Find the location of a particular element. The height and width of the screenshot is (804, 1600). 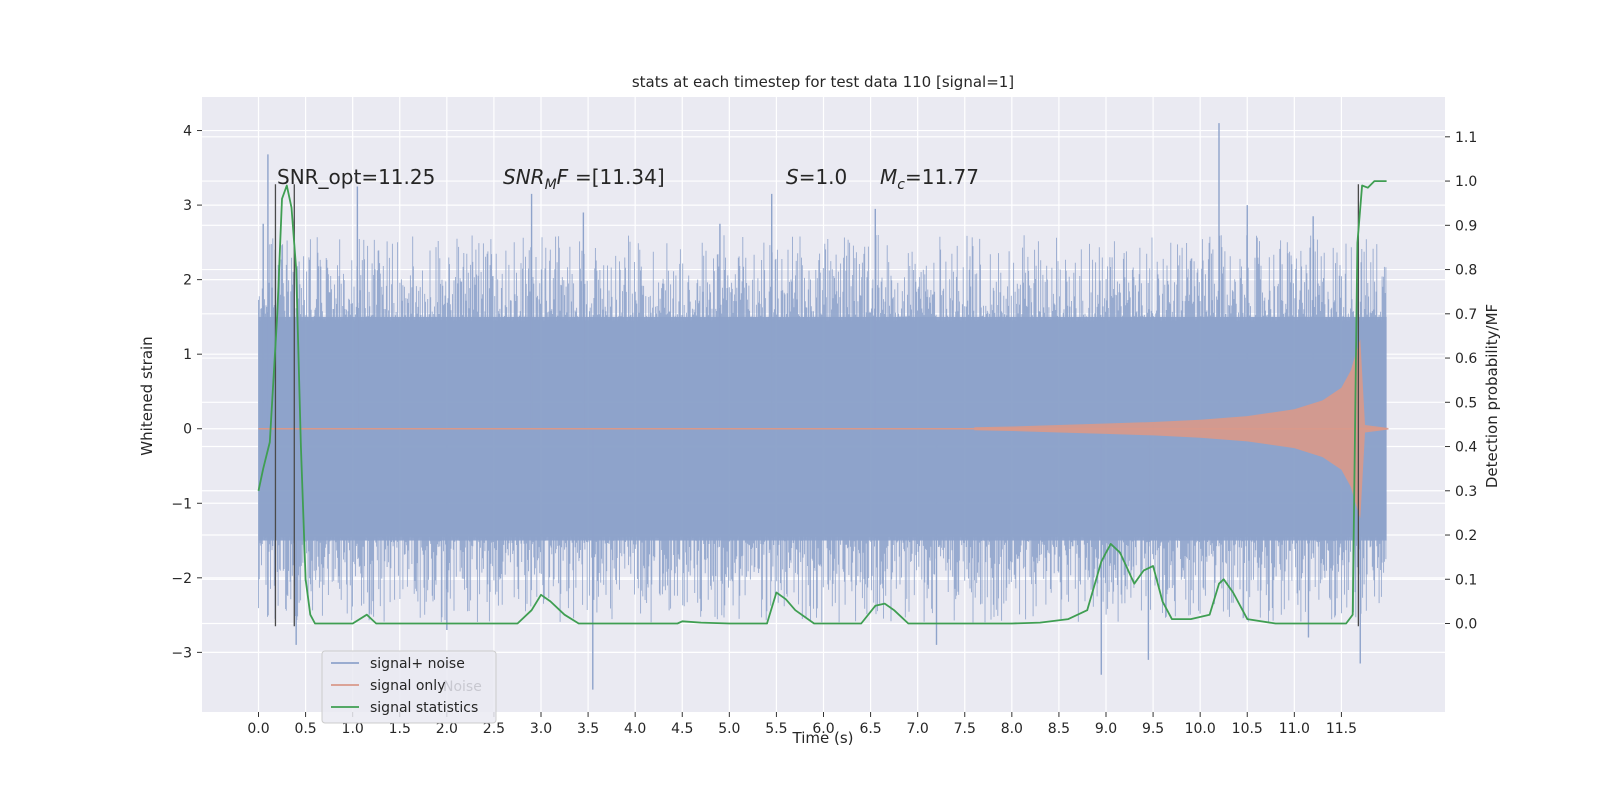

y-left-tick-label: 3 is located at coordinates (187, 206).